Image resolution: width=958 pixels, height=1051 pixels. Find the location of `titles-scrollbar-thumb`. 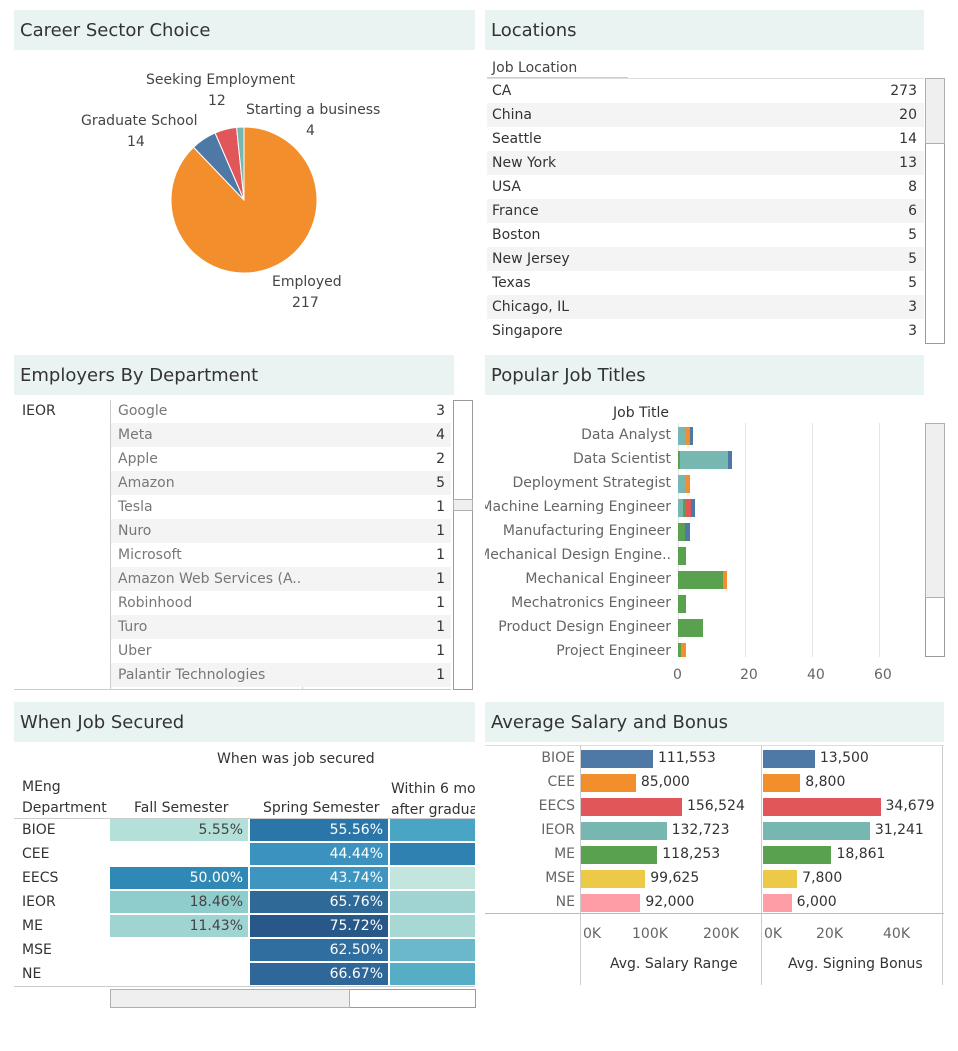

titles-scrollbar-thumb is located at coordinates (935, 510).